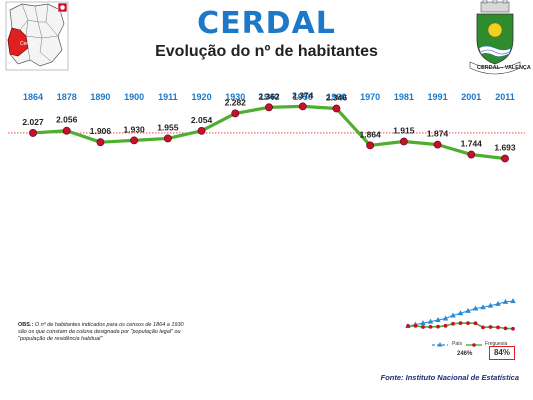  What do you see at coordinates (235, 113) in the screenshot?
I see `data-point-1930` at bounding box center [235, 113].